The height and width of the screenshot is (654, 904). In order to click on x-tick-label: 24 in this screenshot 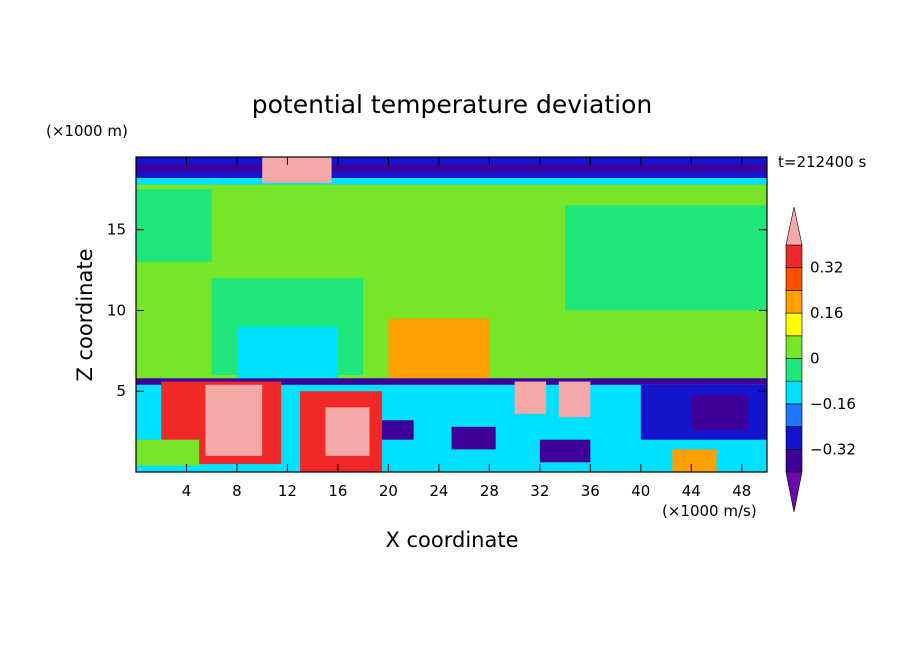, I will do `click(438, 491)`.